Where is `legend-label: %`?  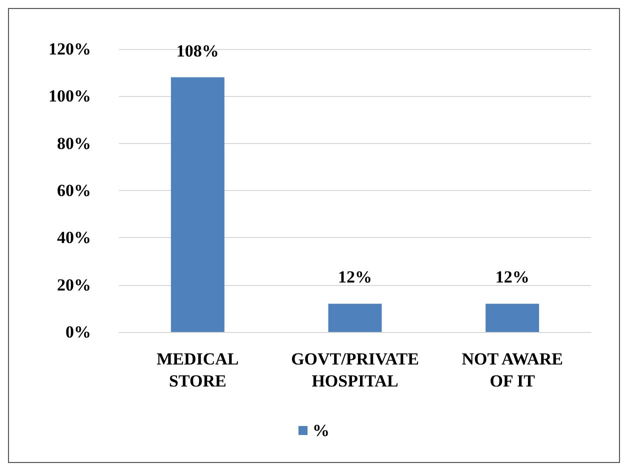 legend-label: % is located at coordinates (321, 430).